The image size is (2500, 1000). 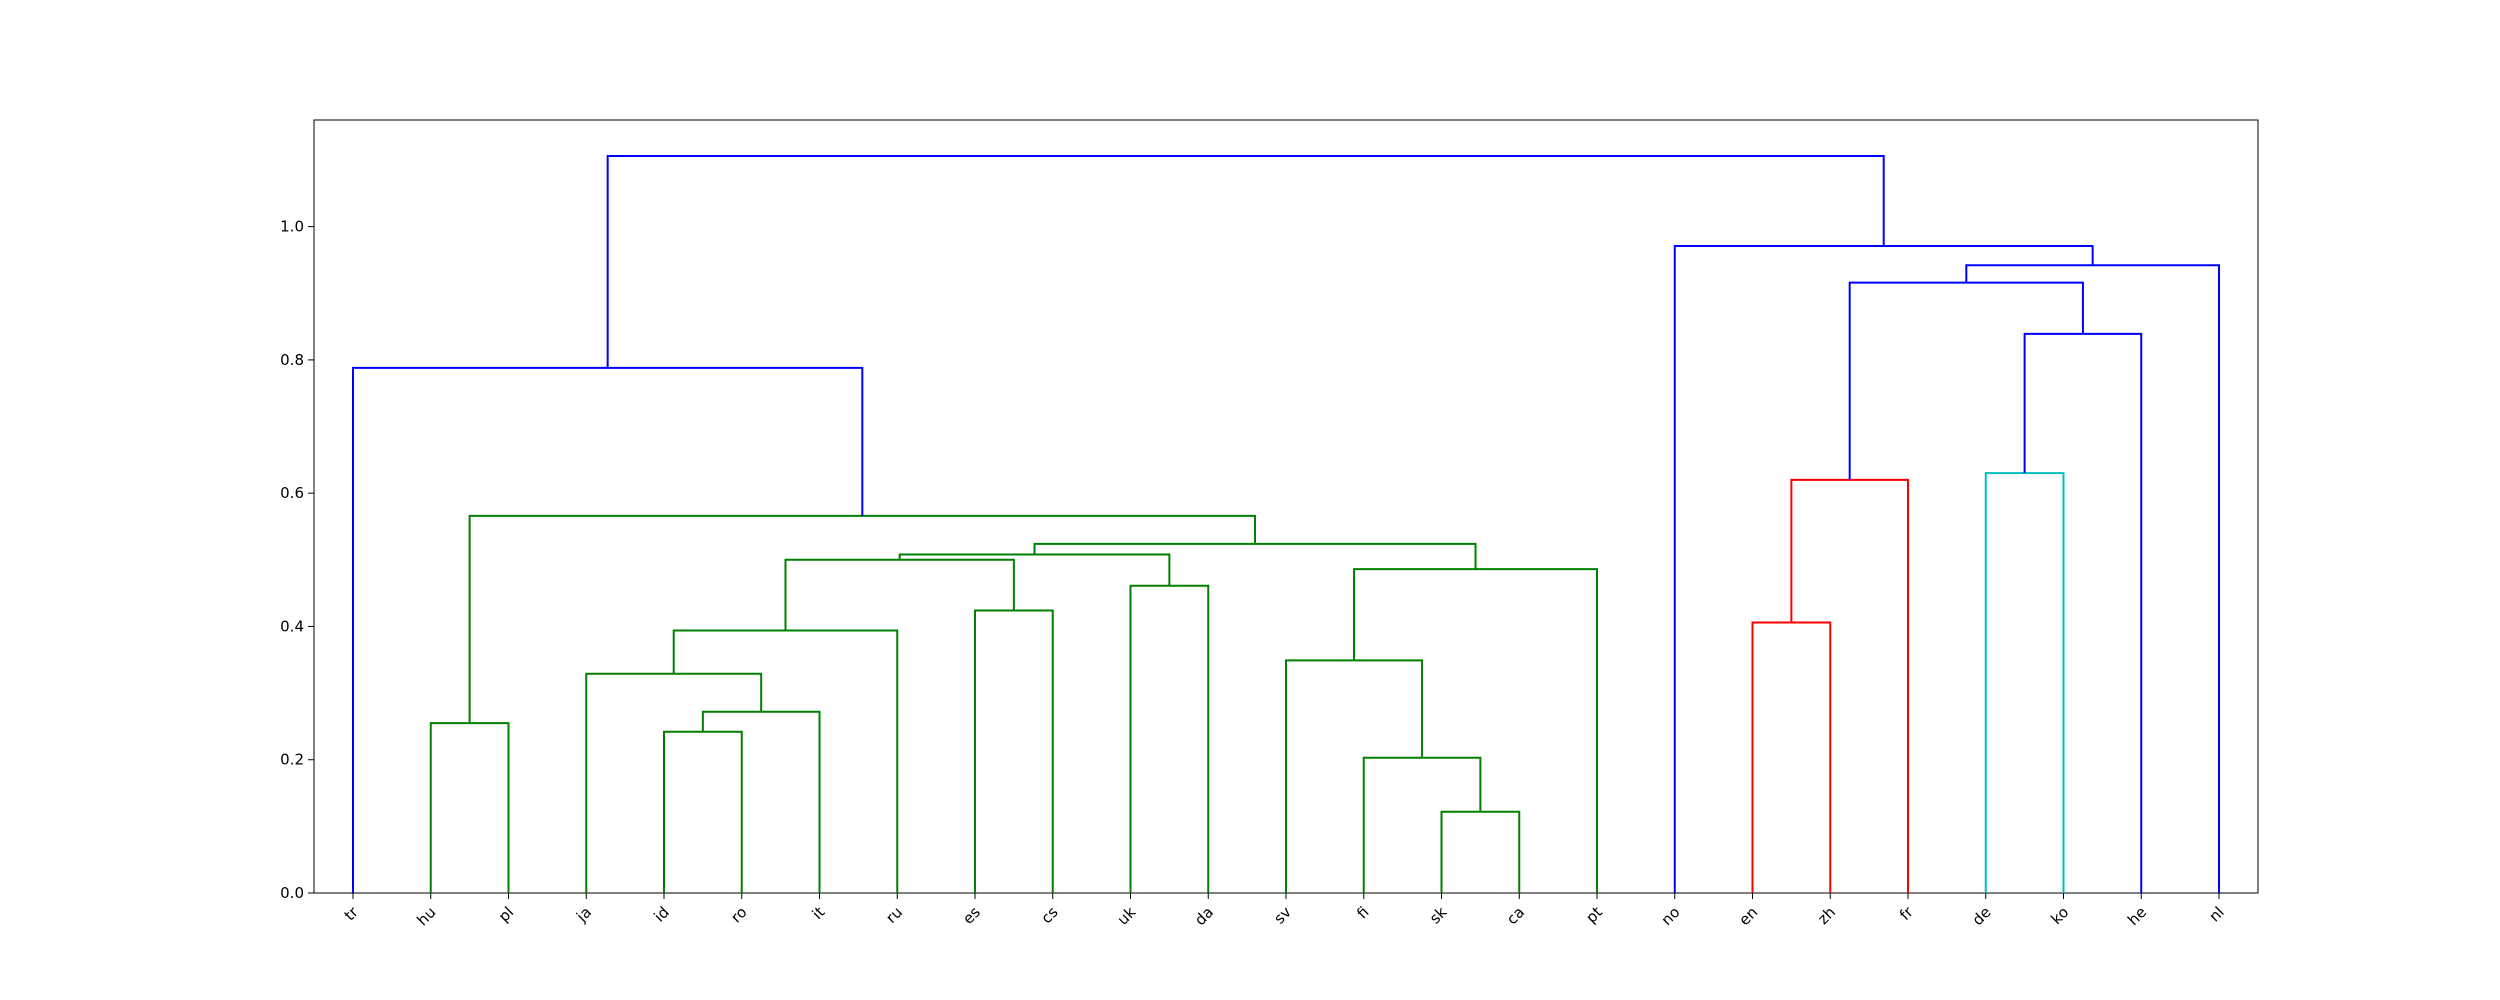 What do you see at coordinates (292, 893) in the screenshot?
I see `y-tick-label: 0.0` at bounding box center [292, 893].